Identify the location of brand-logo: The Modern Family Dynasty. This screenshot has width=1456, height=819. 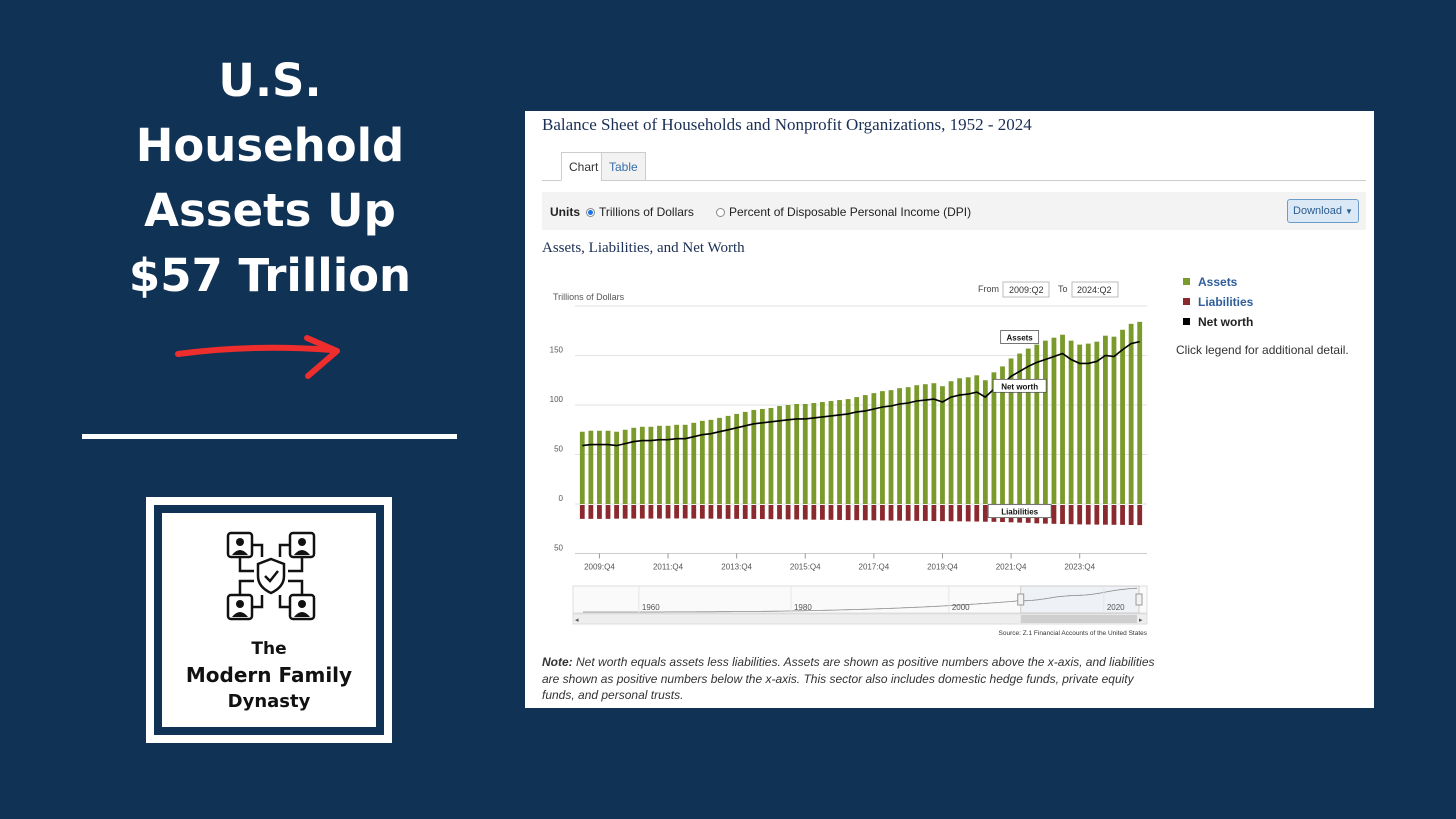
(269, 620).